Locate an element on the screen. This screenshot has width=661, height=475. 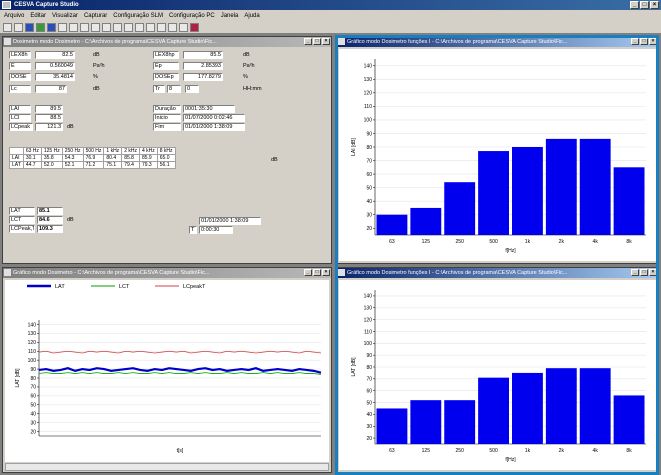
doc-icon is located at coordinates (341, 41).